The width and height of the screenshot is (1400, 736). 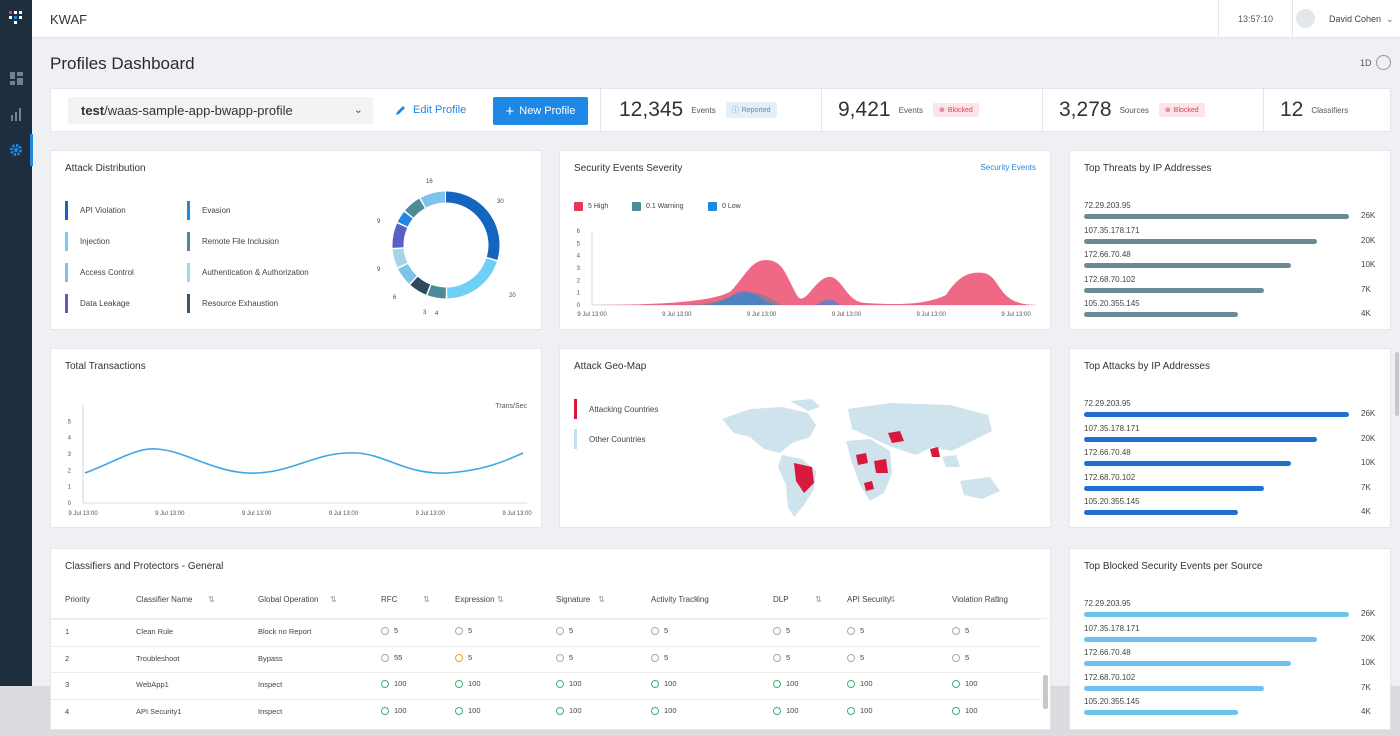 I want to click on stat-value: 3,278, so click(x=1085, y=109).